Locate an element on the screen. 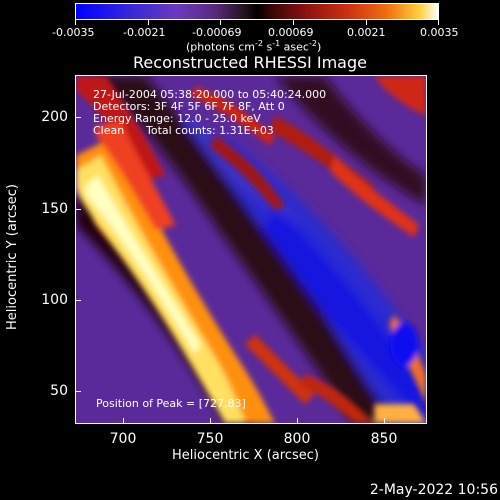 Image resolution: width=500 pixels, height=500 pixels. peak-position-text: Position of Peak = [727,83] is located at coordinates (171, 403).